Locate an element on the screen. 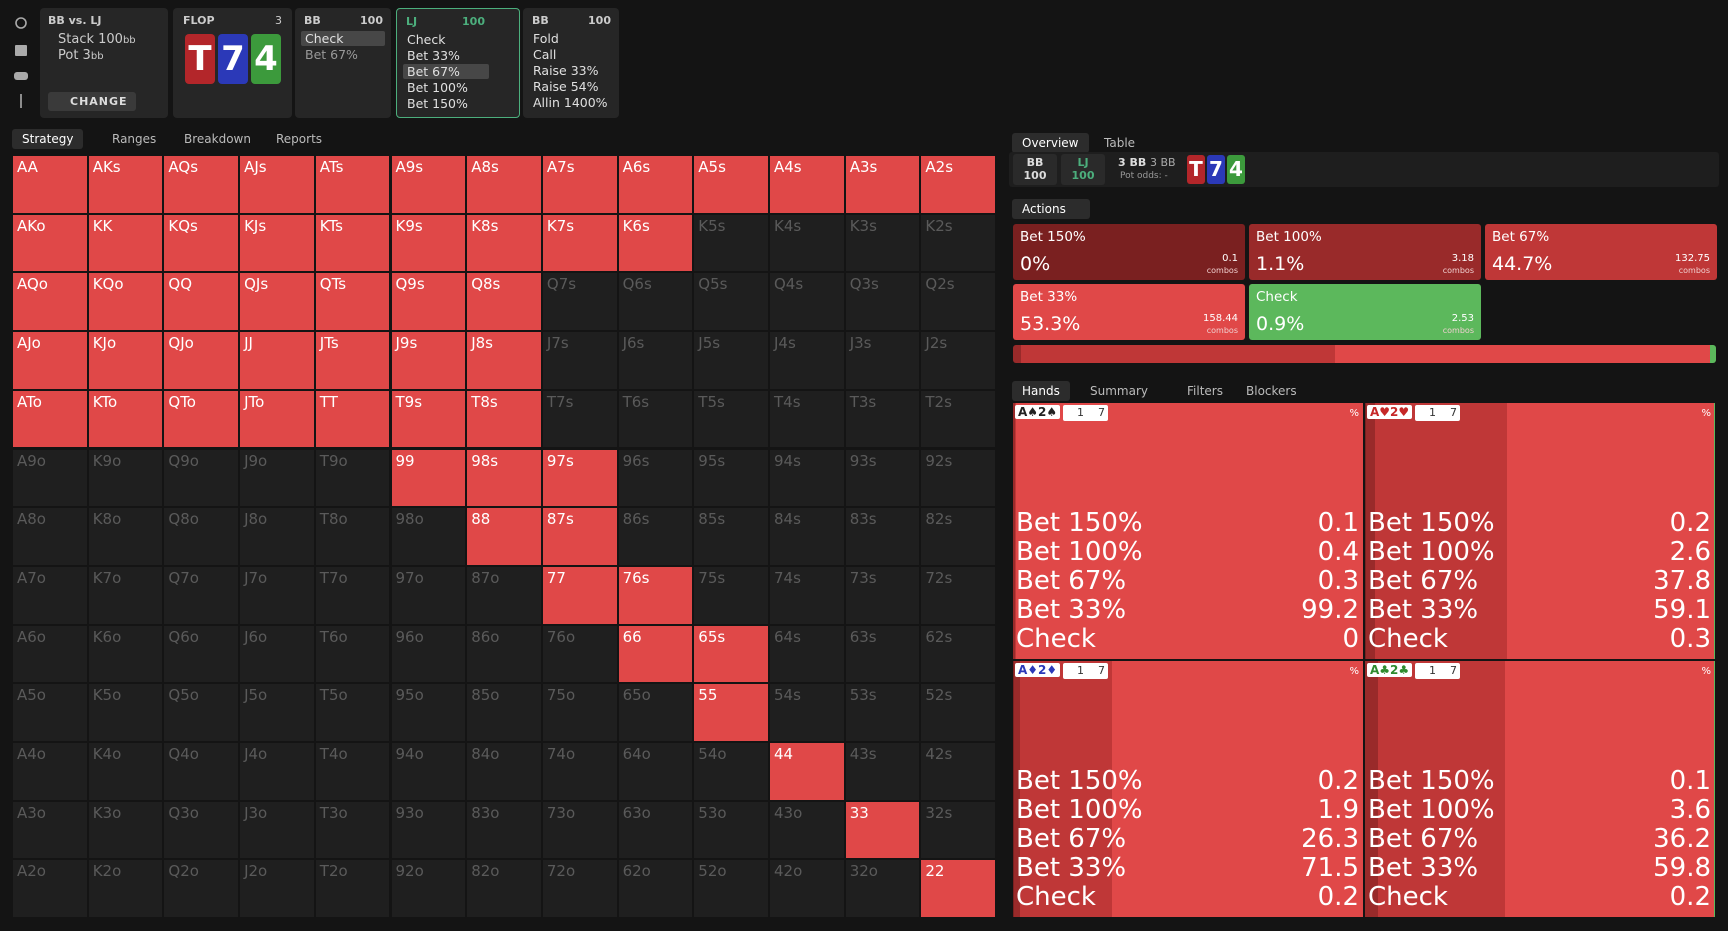  hand-cell: QJs is located at coordinates (277, 302).